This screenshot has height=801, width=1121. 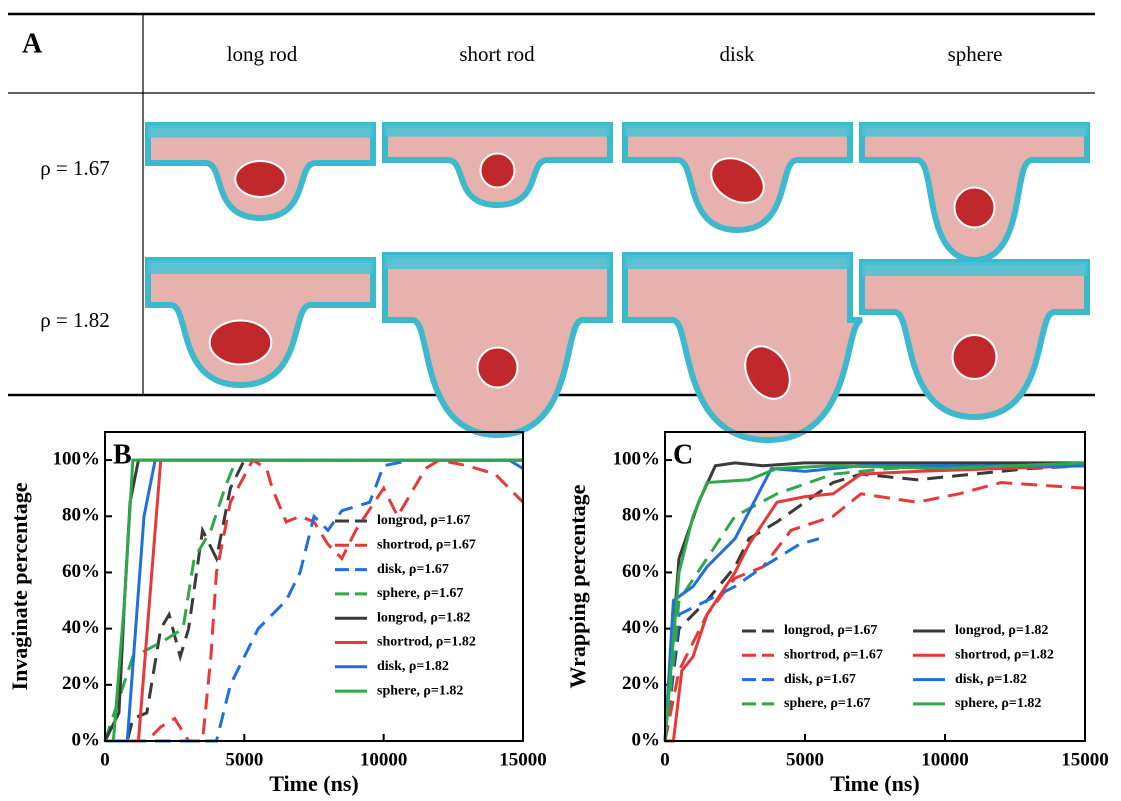 I want to click on row-label: ρ = 1.82, so click(x=75, y=320).